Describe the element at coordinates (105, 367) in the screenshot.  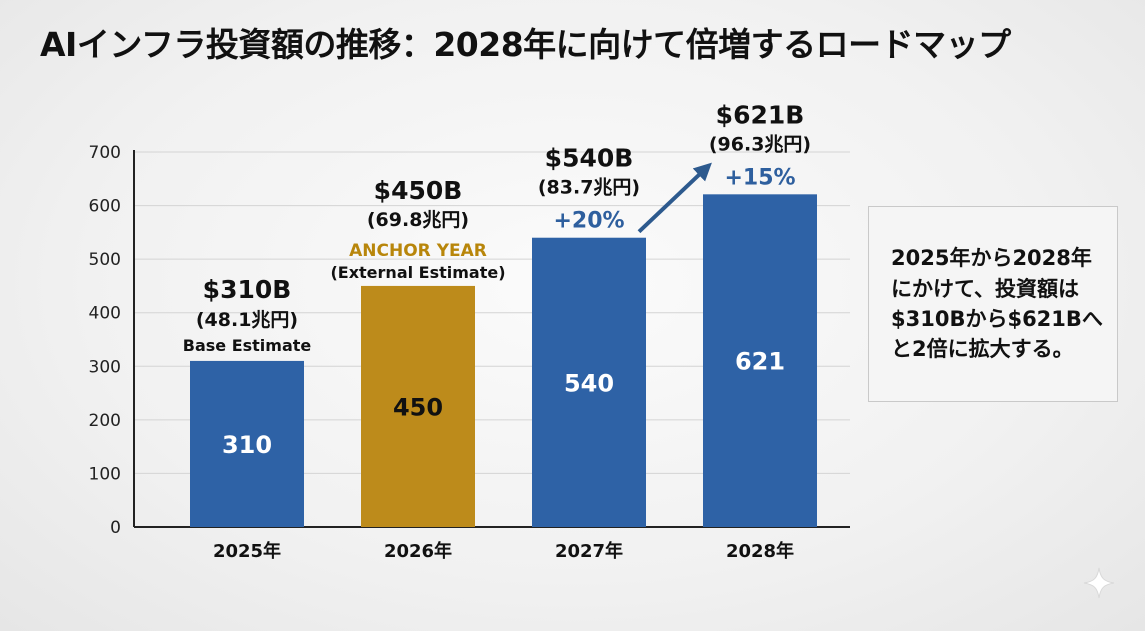
I see `y-tick-label: 300` at that location.